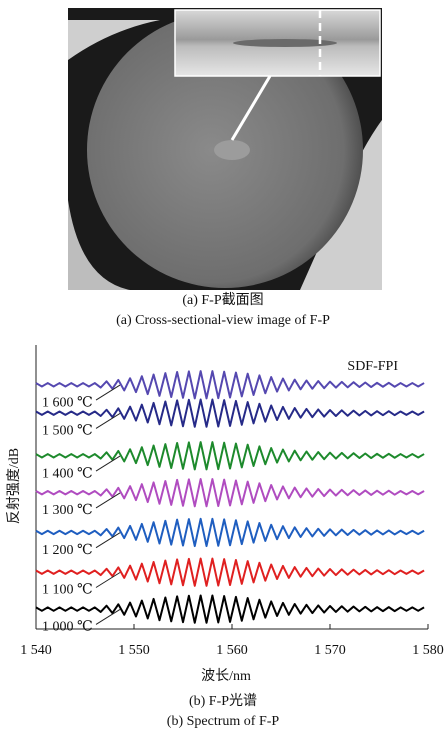 The image size is (447, 738). I want to click on annotation: SDF-FPI, so click(372, 366).